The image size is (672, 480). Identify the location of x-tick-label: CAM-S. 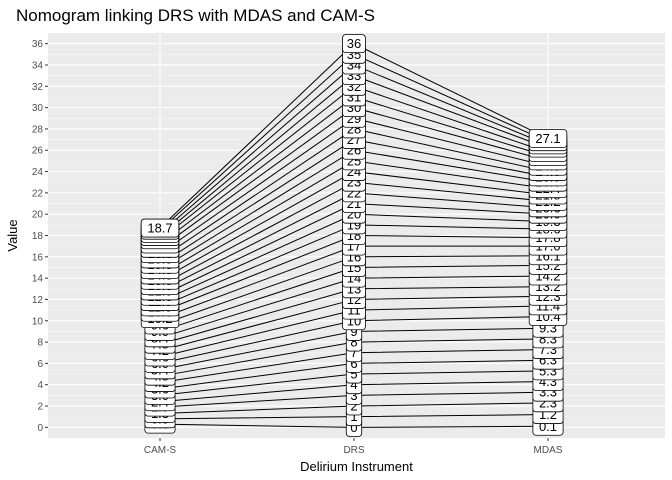
(160, 450).